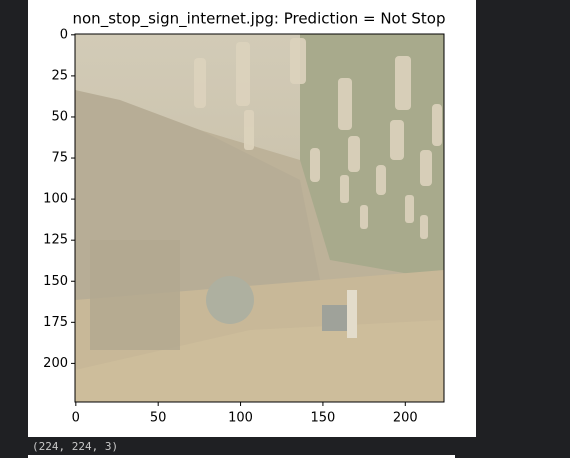 Image resolution: width=570 pixels, height=458 pixels. What do you see at coordinates (59, 158) in the screenshot?
I see `y-tick-label: 75` at bounding box center [59, 158].